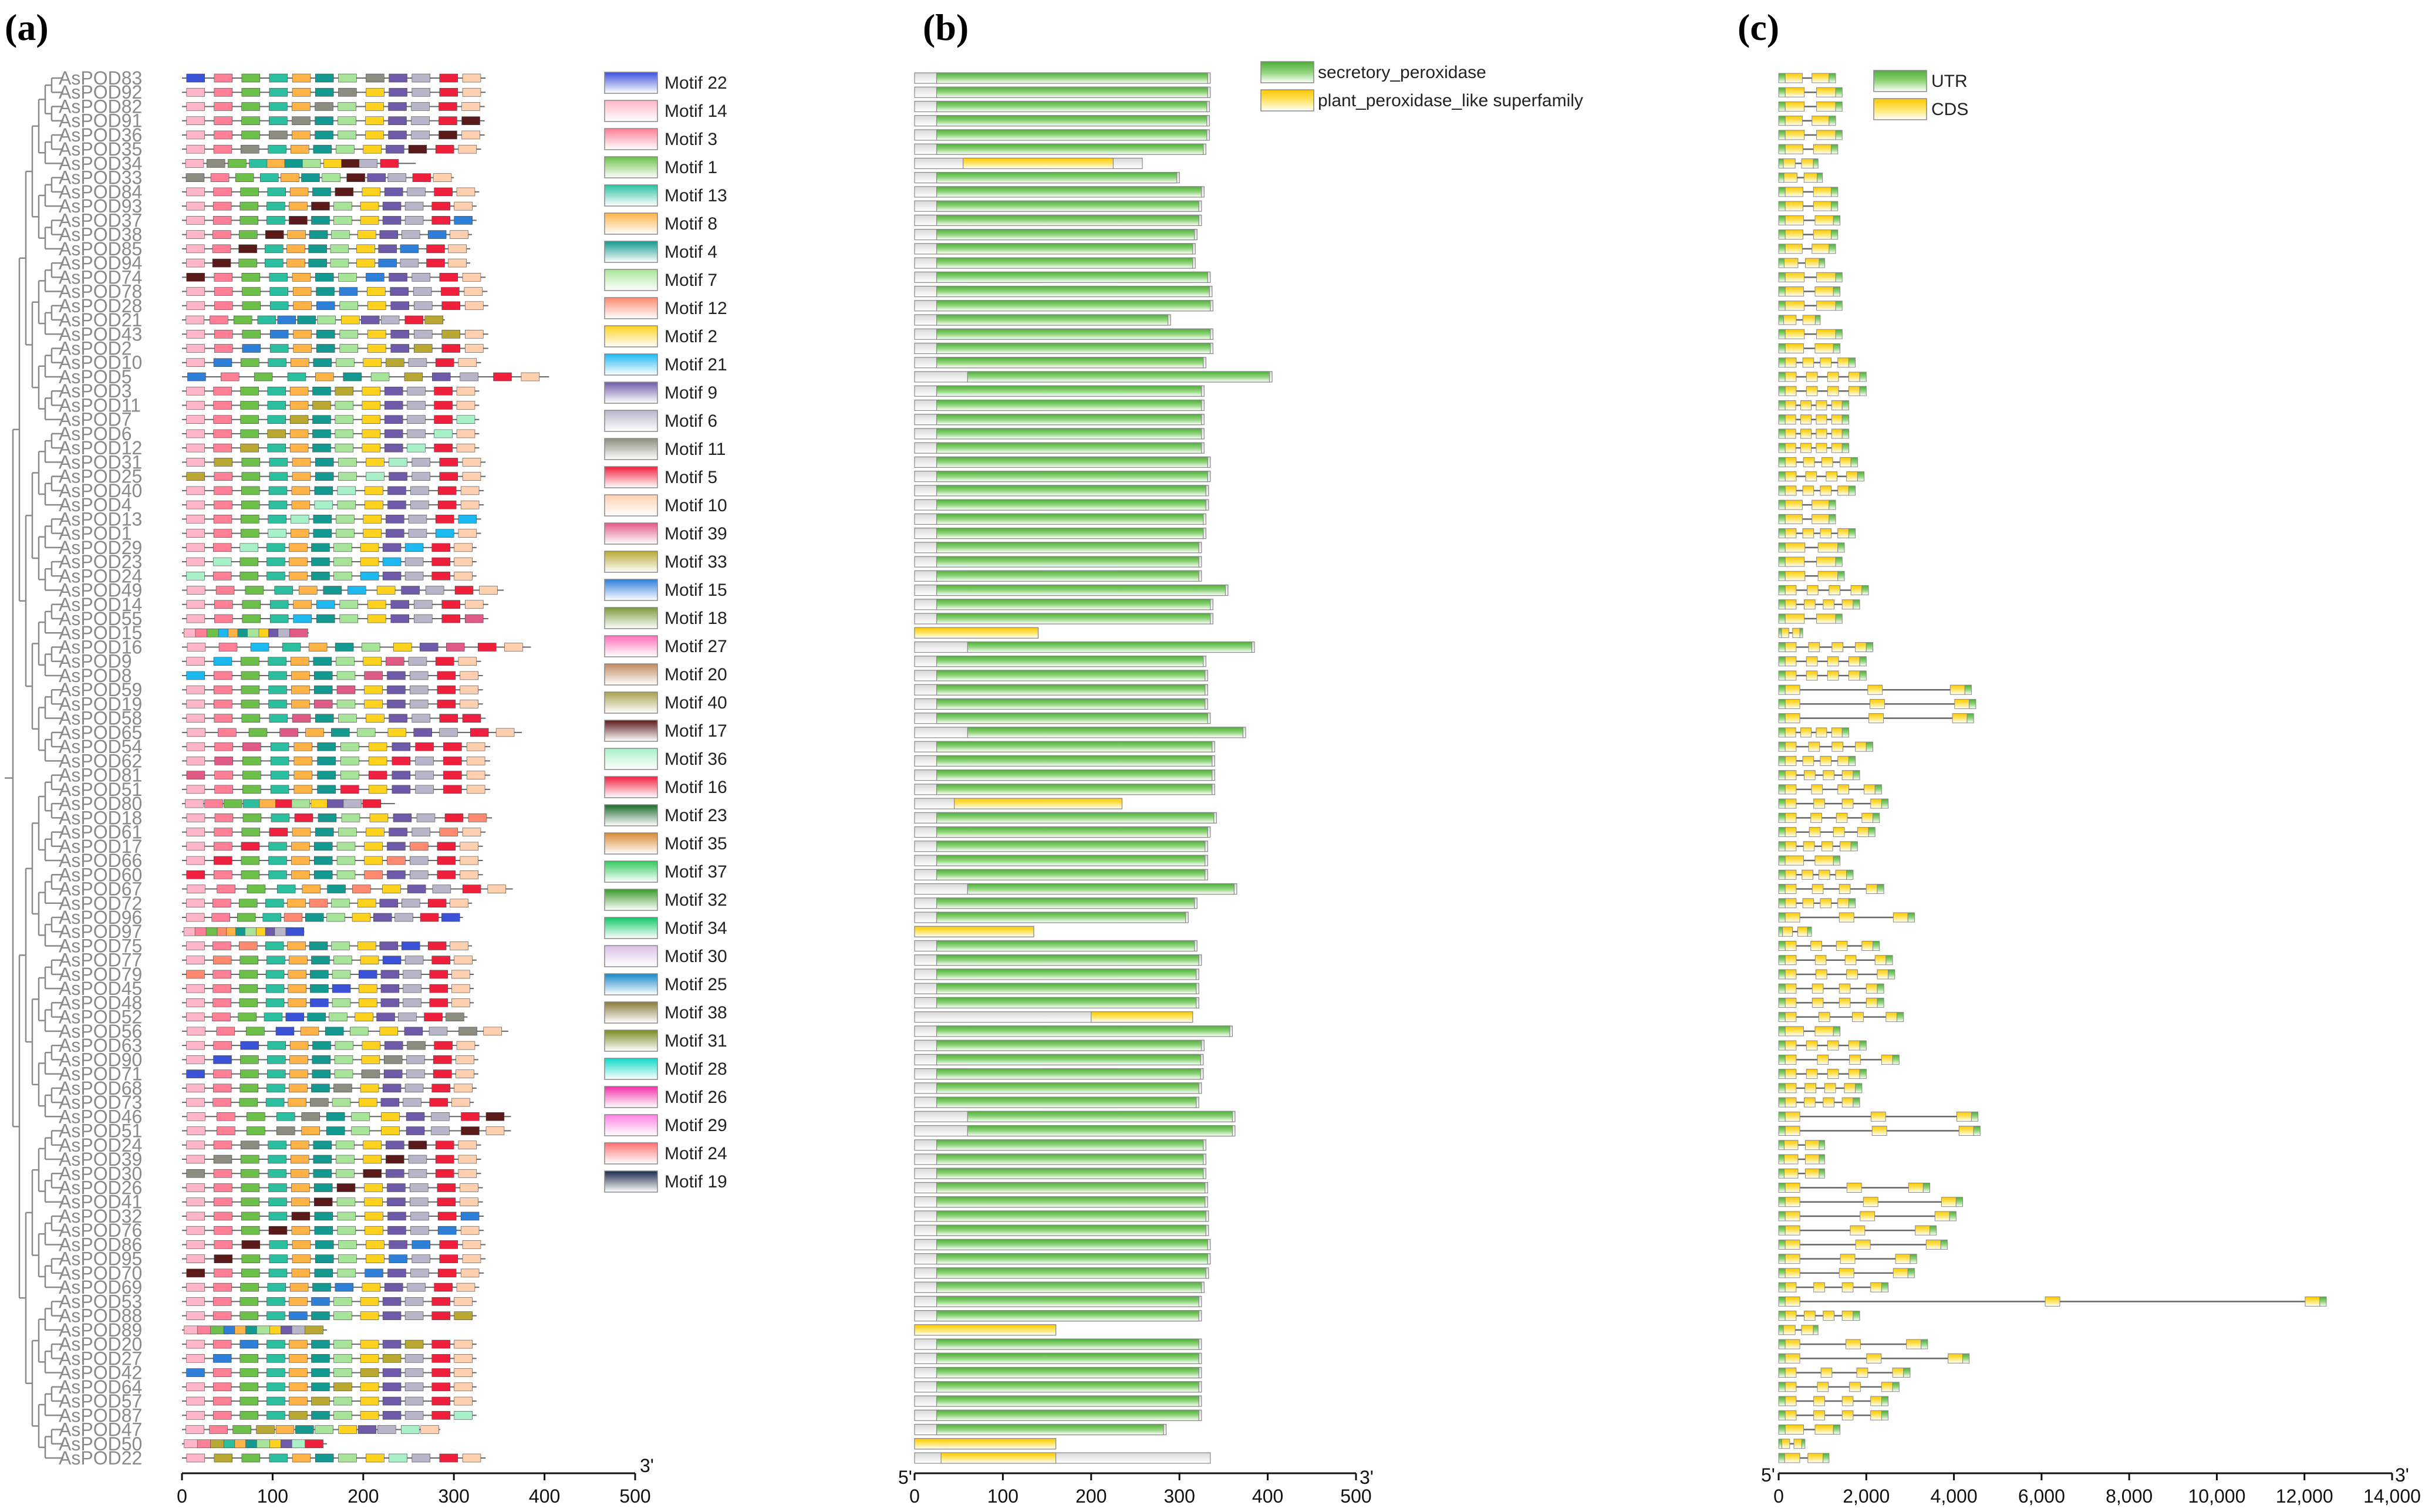  What do you see at coordinates (696, 590) in the screenshot?
I see `motif-legend-label: Motif 15` at bounding box center [696, 590].